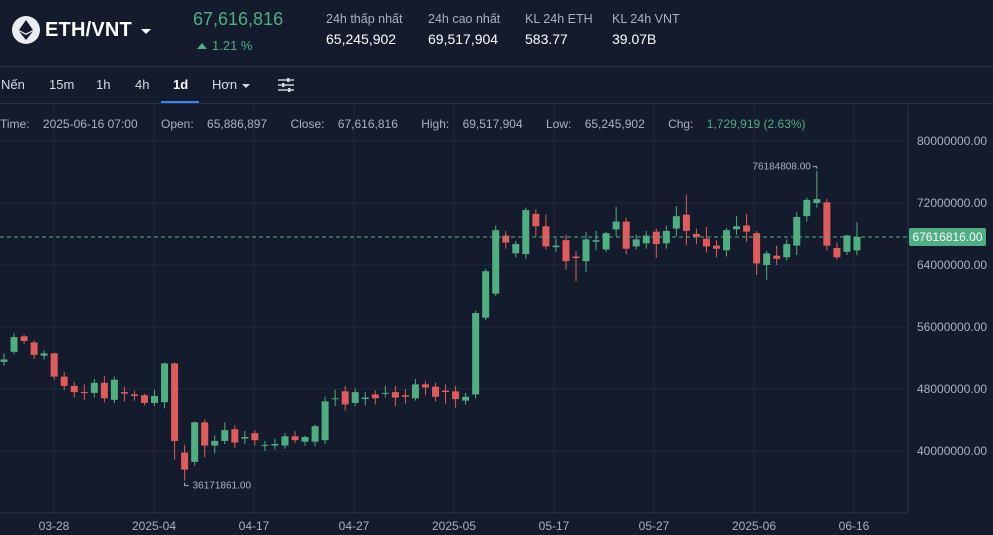 This screenshot has height=535, width=993. What do you see at coordinates (364, 19) in the screenshot?
I see `stat-label: 24h thấp nhất` at bounding box center [364, 19].